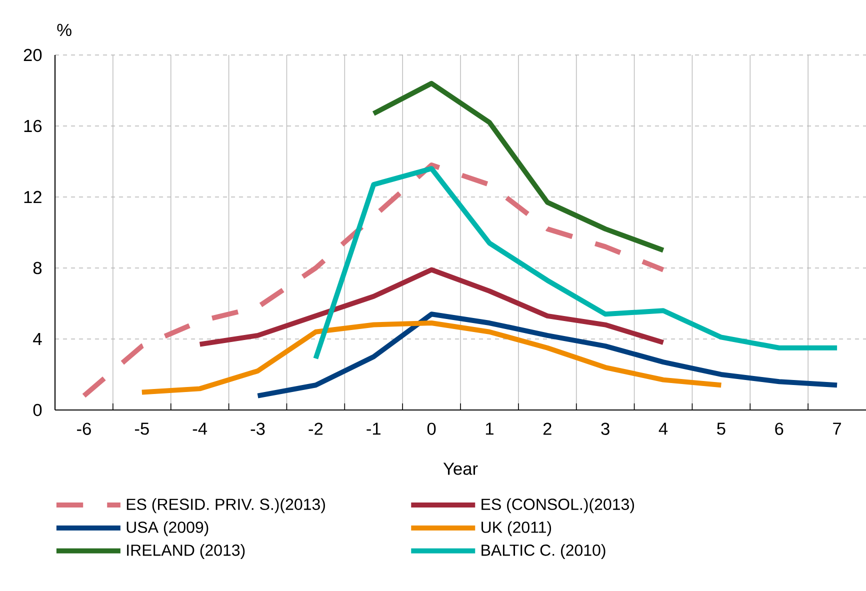  What do you see at coordinates (490, 428) in the screenshot?
I see `x-tick-label: 1` at bounding box center [490, 428].